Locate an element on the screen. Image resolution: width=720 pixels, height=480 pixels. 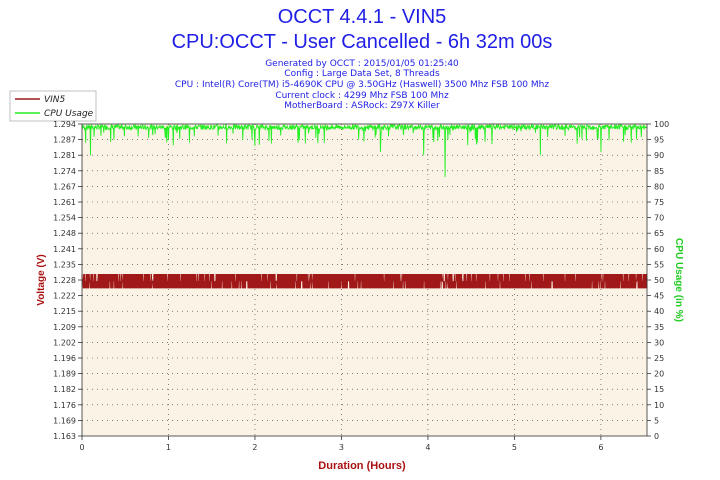
y-left-tick-label: 1.274 is located at coordinates (64, 171).